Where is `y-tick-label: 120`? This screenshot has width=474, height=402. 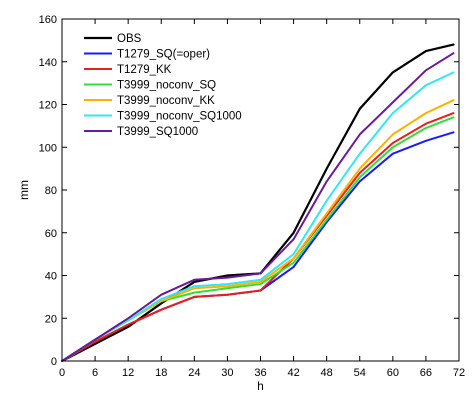 y-tick-label: 120 is located at coordinates (48, 106).